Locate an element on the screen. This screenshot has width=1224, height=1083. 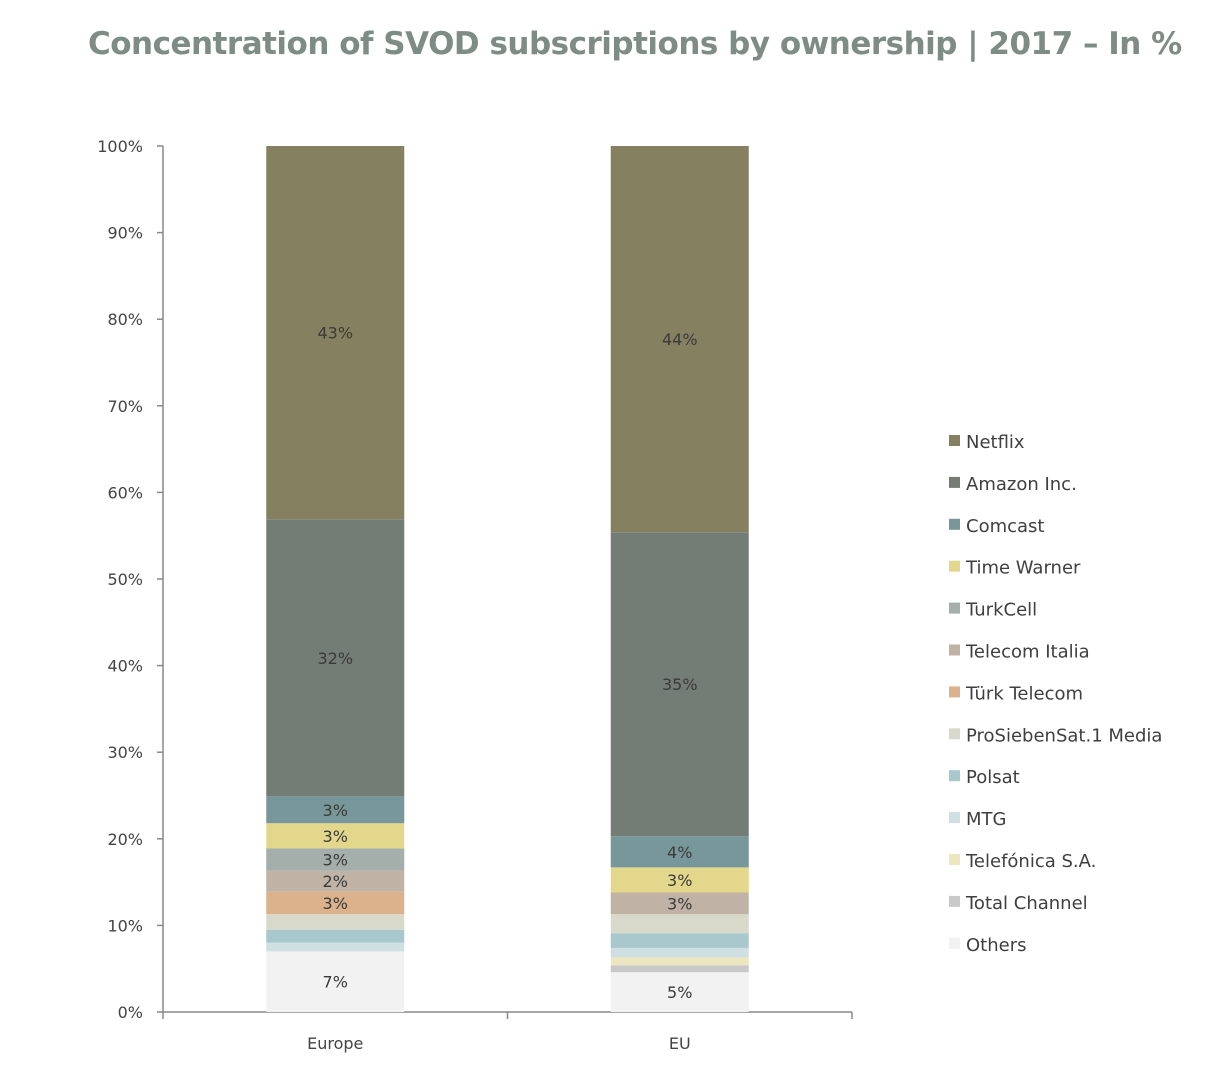
legend-label: Others is located at coordinates (996, 945).